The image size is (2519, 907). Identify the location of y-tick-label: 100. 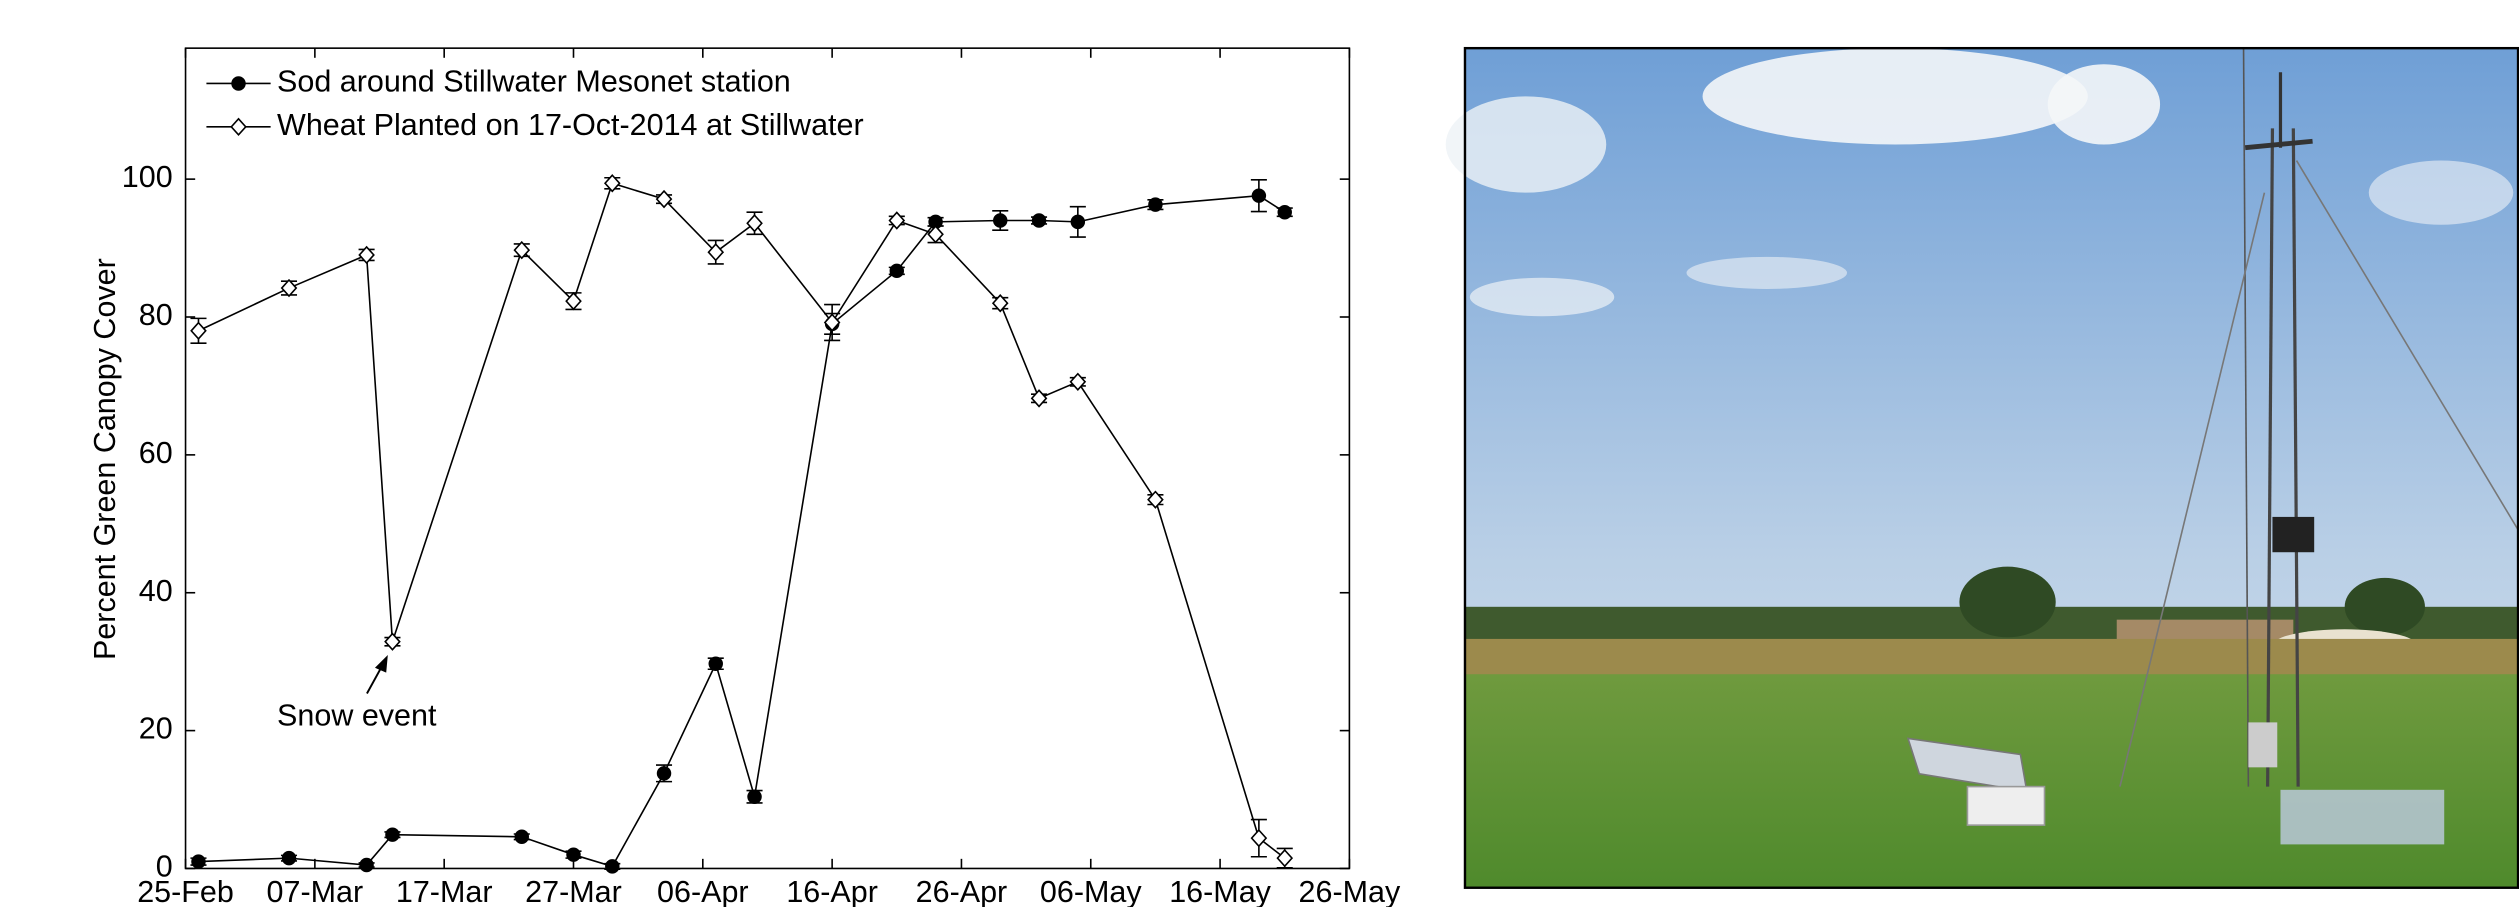
(147, 177).